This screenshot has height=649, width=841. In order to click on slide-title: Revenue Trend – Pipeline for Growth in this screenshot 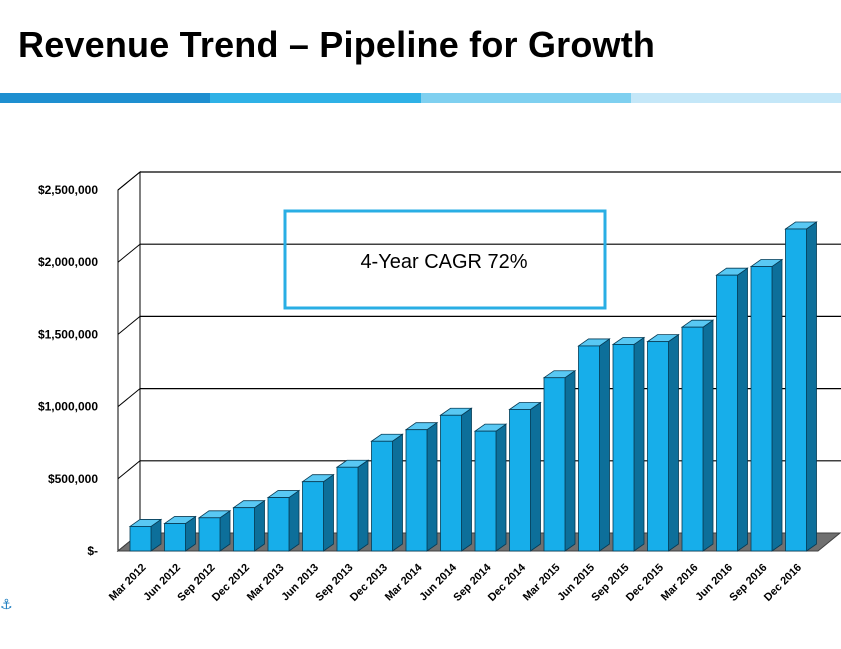, I will do `click(337, 44)`.